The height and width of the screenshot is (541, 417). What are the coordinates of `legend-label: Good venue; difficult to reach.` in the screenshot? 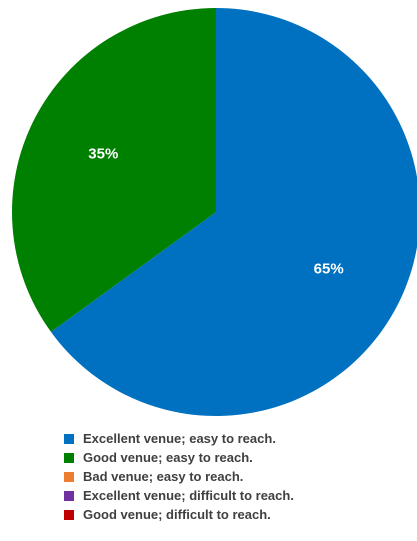 It's located at (177, 514).